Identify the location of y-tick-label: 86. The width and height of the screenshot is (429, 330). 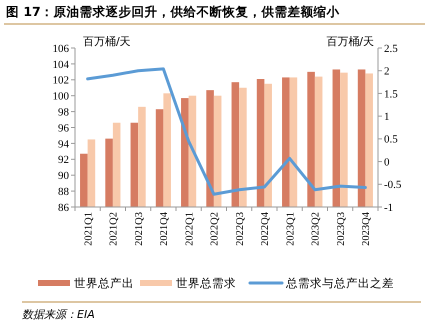
(64, 208).